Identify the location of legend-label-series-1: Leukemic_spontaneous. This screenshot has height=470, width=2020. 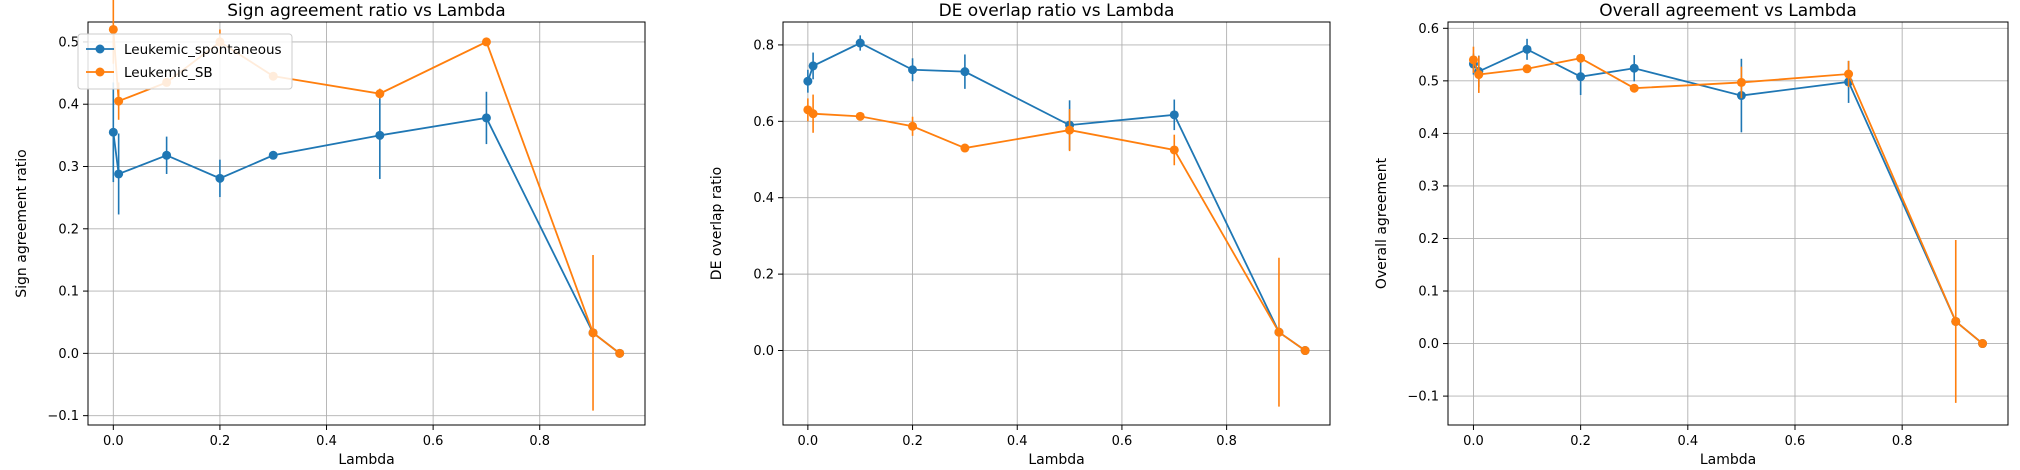
(203, 50).